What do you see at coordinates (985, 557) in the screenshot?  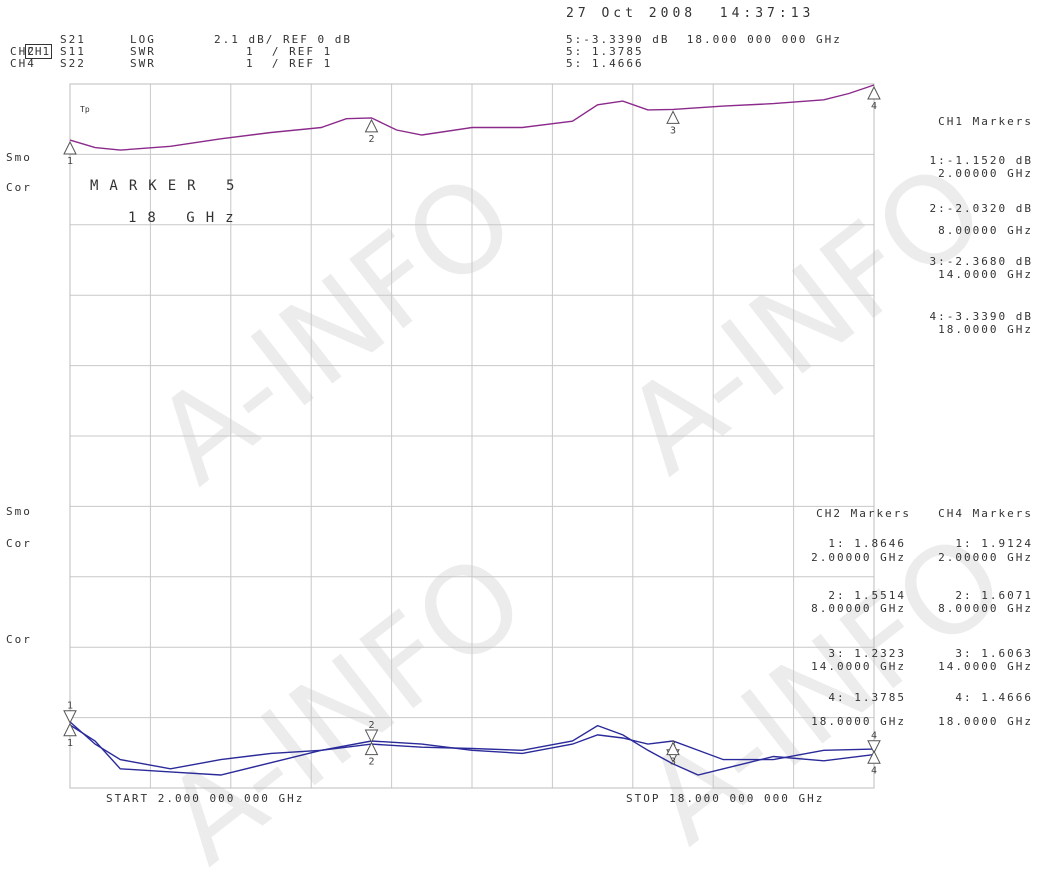 I see `ch4-marker-freq: 2.00000 GHz` at bounding box center [985, 557].